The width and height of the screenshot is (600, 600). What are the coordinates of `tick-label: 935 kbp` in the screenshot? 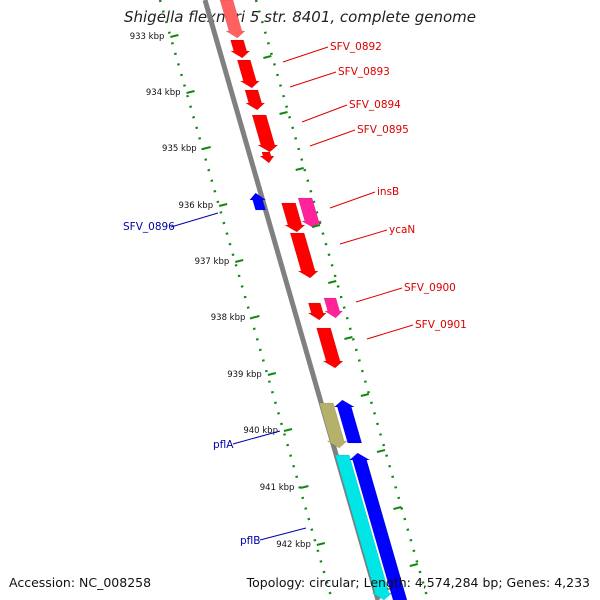 It's located at (179, 149).